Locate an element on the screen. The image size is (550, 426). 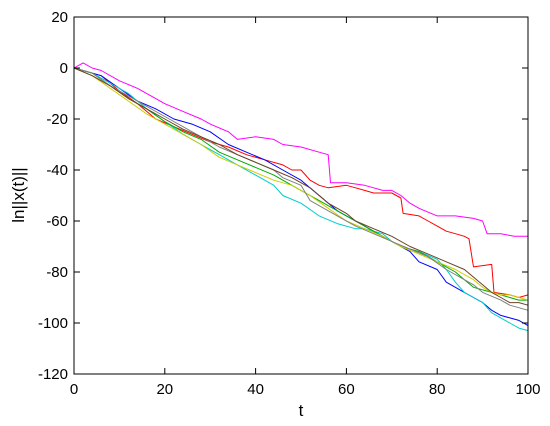
x-tick-label: 100 is located at coordinates (527, 389).